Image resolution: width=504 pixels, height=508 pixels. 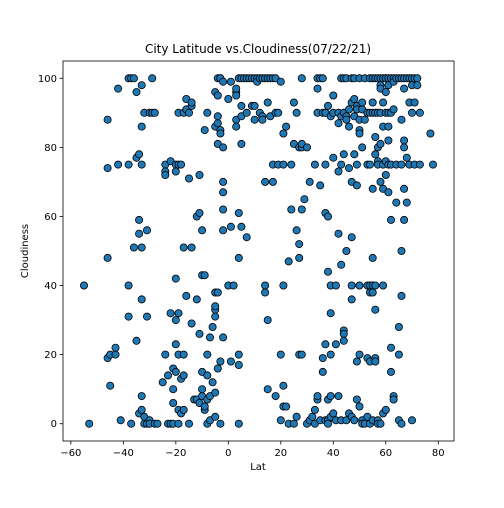 What do you see at coordinates (25, 251) in the screenshot?
I see `y-axis-label: Cloudiness` at bounding box center [25, 251].